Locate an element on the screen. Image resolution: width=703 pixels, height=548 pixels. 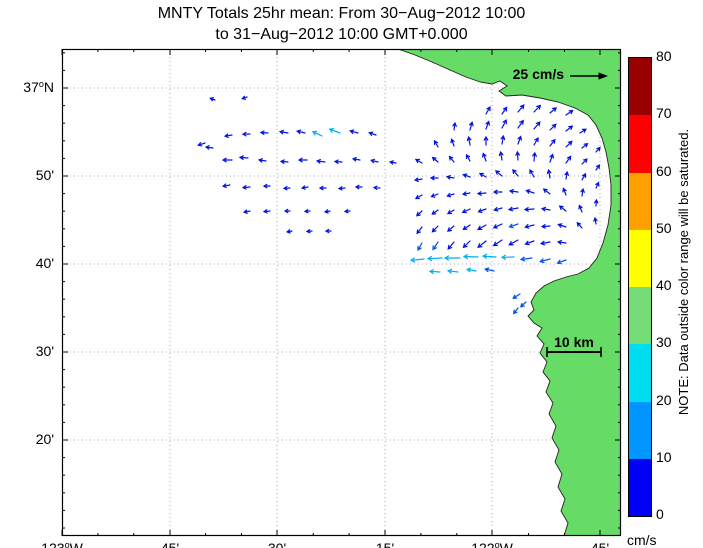
colorbar-tick-label: 10 is located at coordinates (664, 456).